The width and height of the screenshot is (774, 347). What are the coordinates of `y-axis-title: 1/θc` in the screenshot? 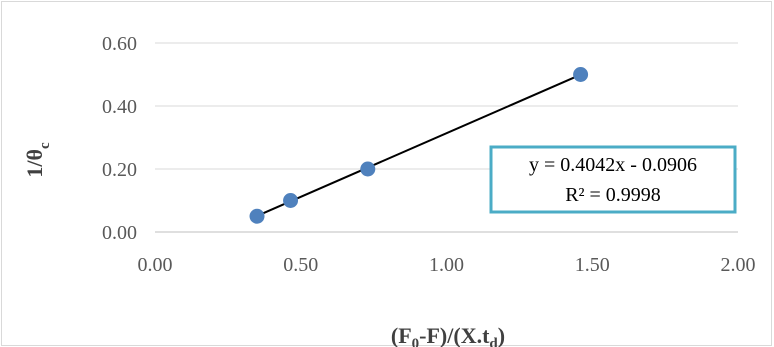 It's located at (37, 160).